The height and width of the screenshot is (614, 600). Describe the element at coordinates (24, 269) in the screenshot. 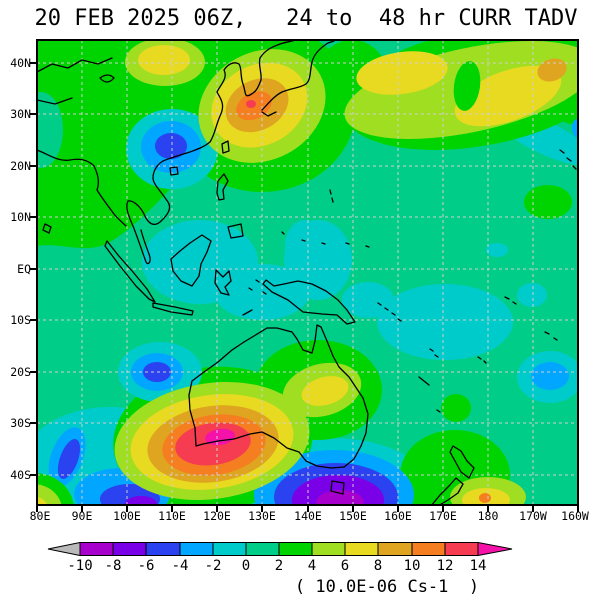

I see `lat-label: EQ` at that location.